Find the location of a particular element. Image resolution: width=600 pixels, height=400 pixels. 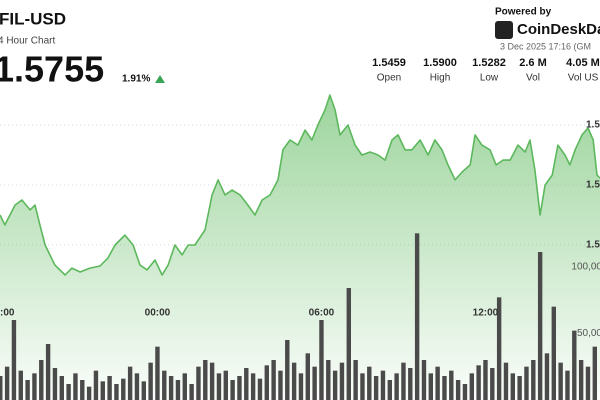

stat-label: Open is located at coordinates (389, 78).